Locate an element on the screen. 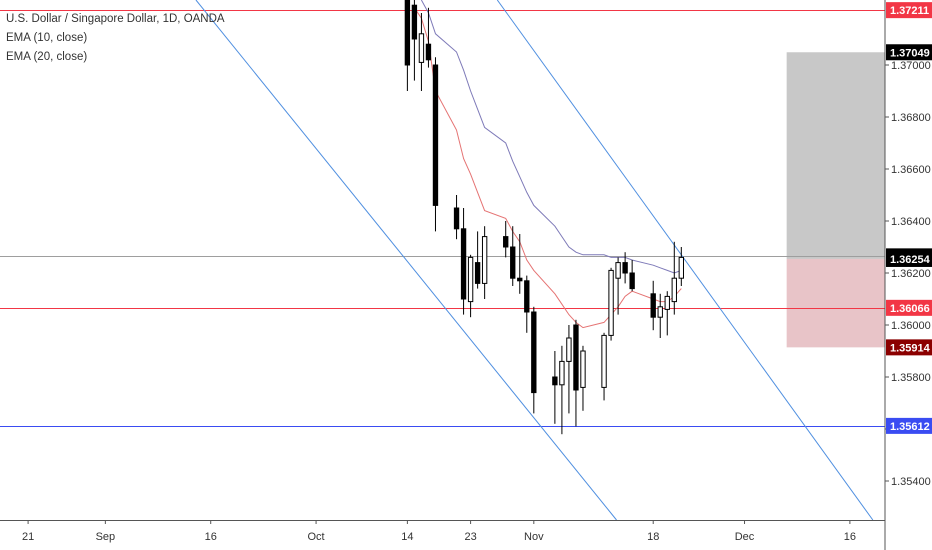  hline-label-target-text: 1.35612 is located at coordinates (910, 427).